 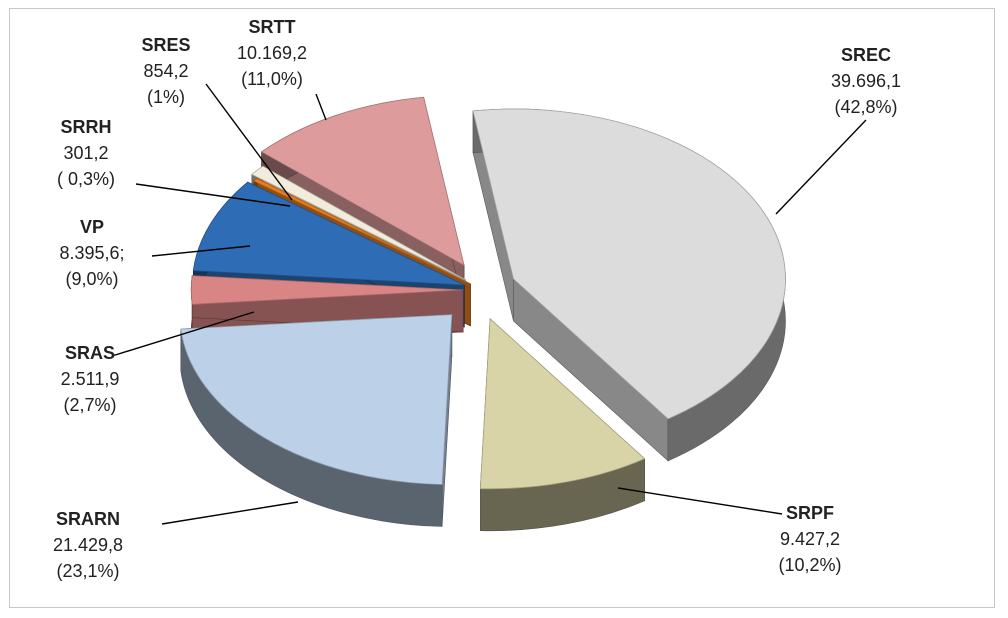 I want to click on label-srec-value: 39.696,1, so click(x=866, y=81).